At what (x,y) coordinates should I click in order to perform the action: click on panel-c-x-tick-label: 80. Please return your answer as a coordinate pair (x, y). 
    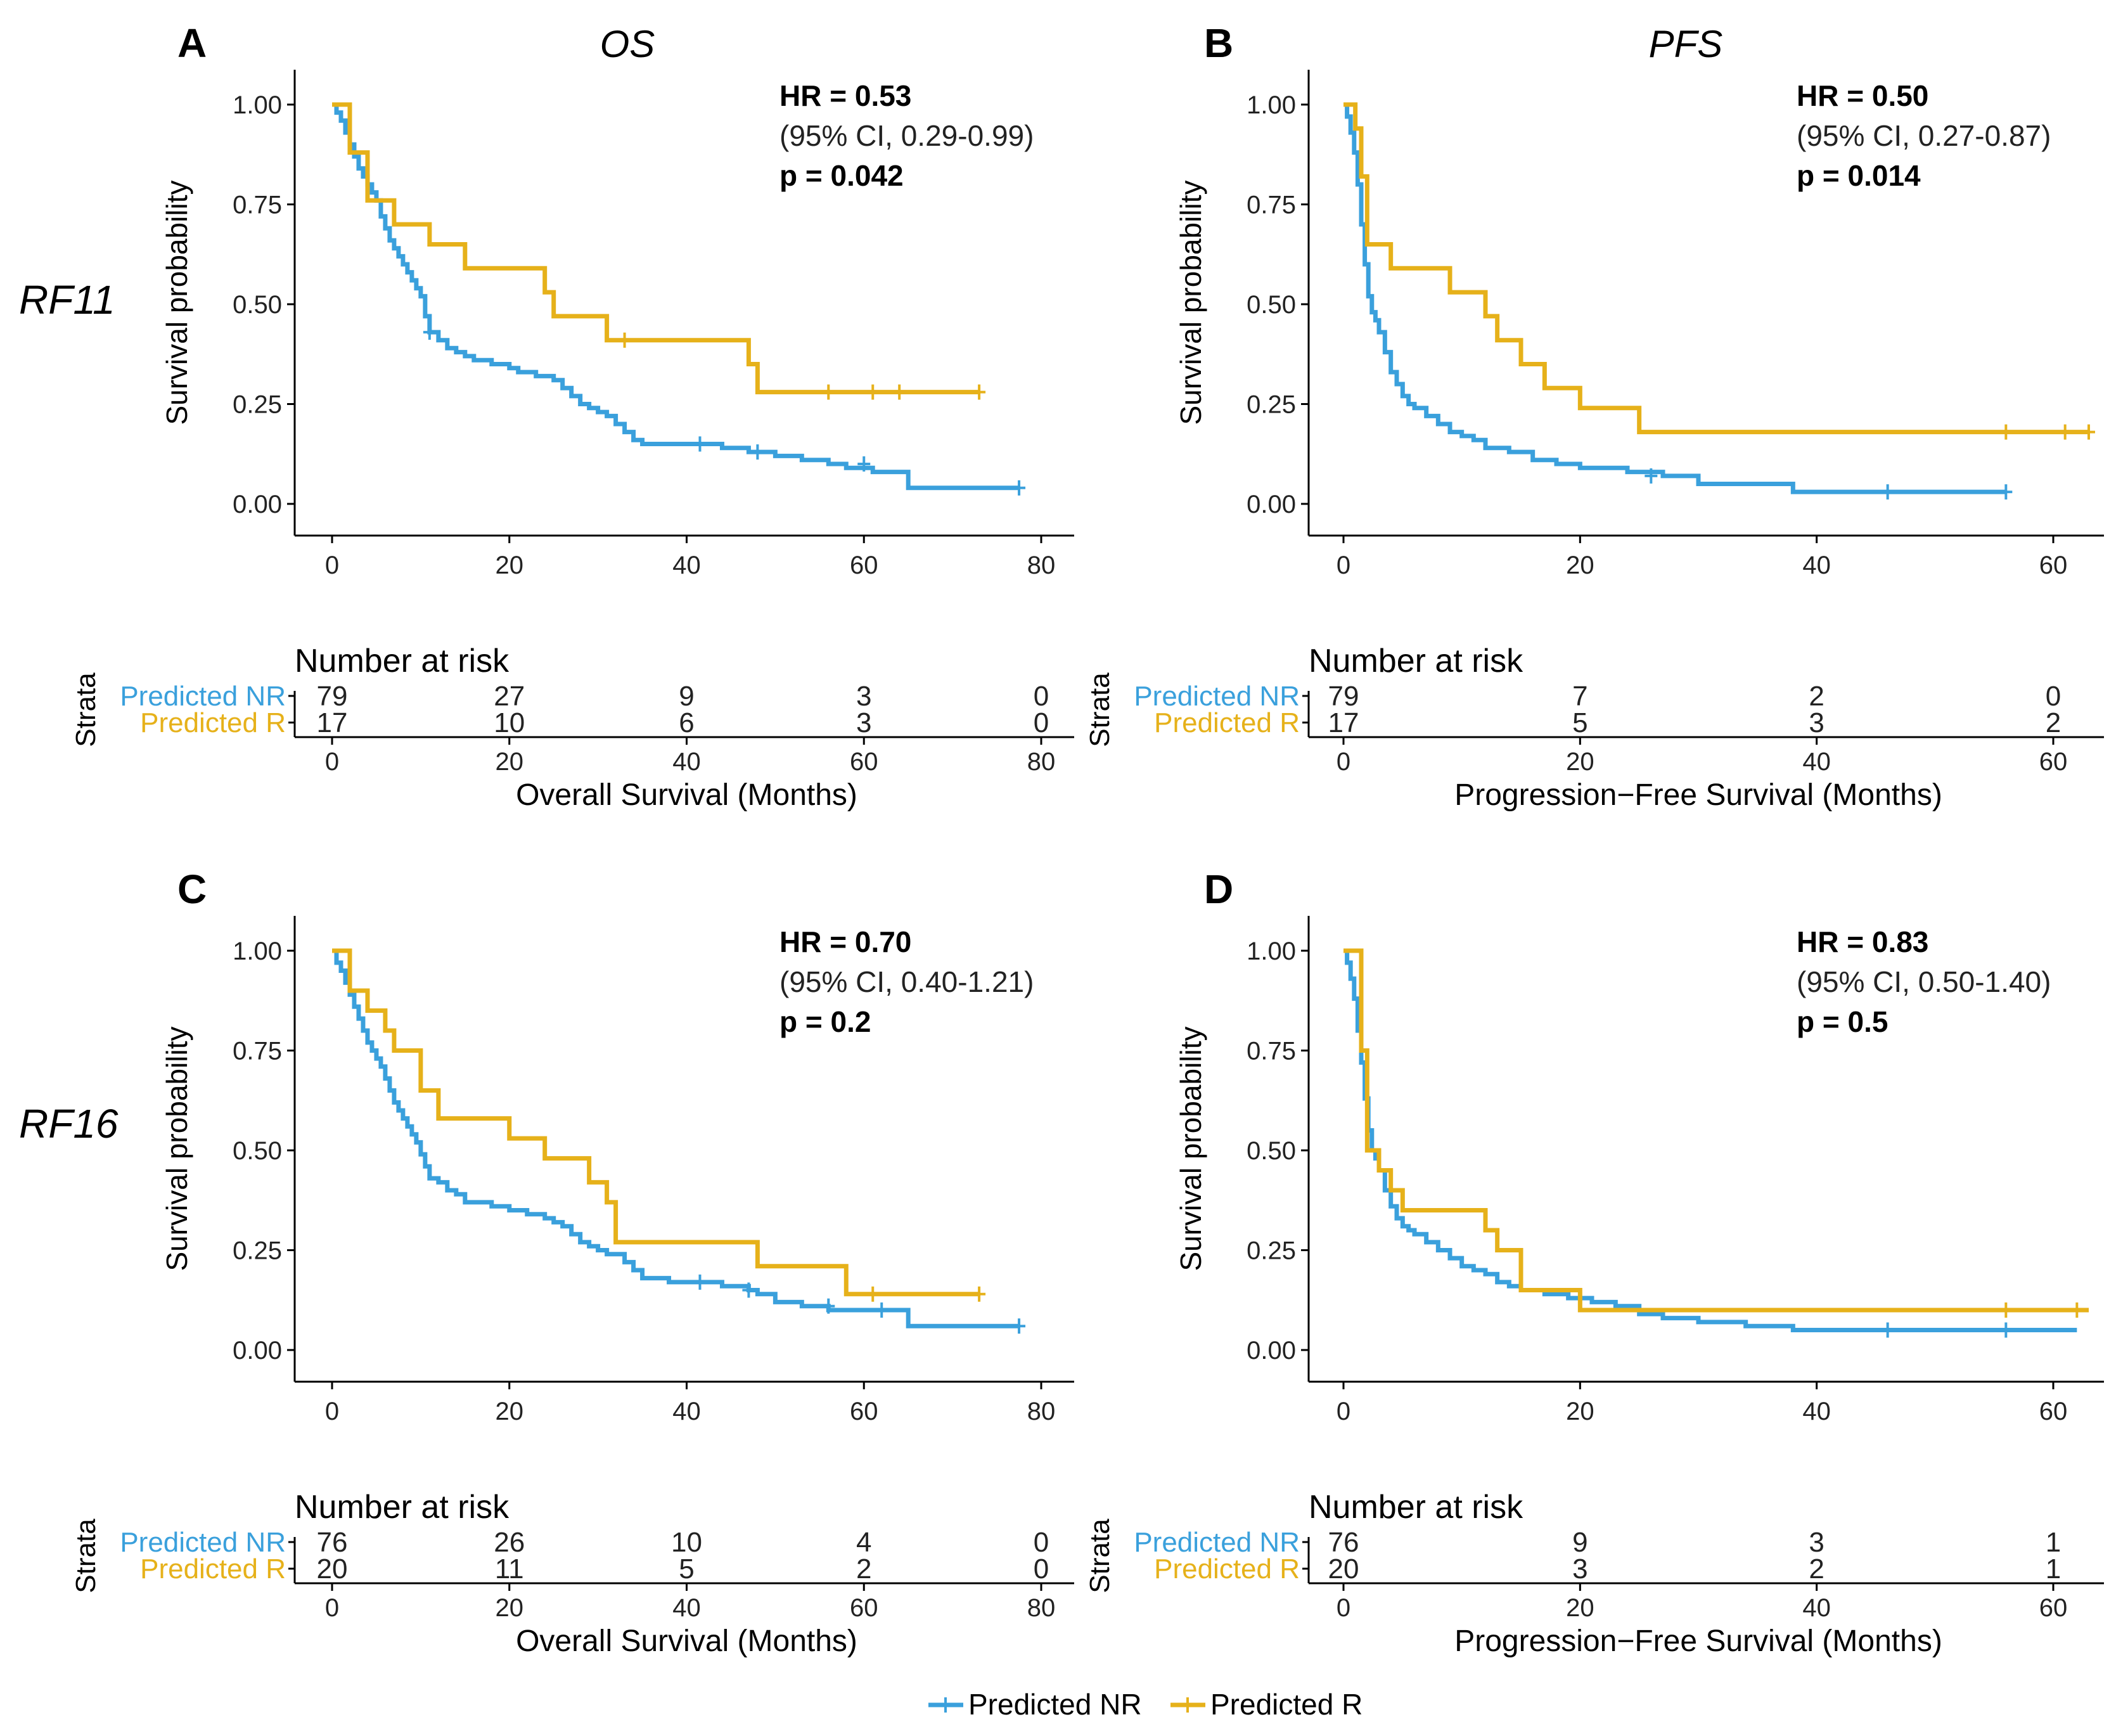
    Looking at the image, I should click on (1041, 1411).